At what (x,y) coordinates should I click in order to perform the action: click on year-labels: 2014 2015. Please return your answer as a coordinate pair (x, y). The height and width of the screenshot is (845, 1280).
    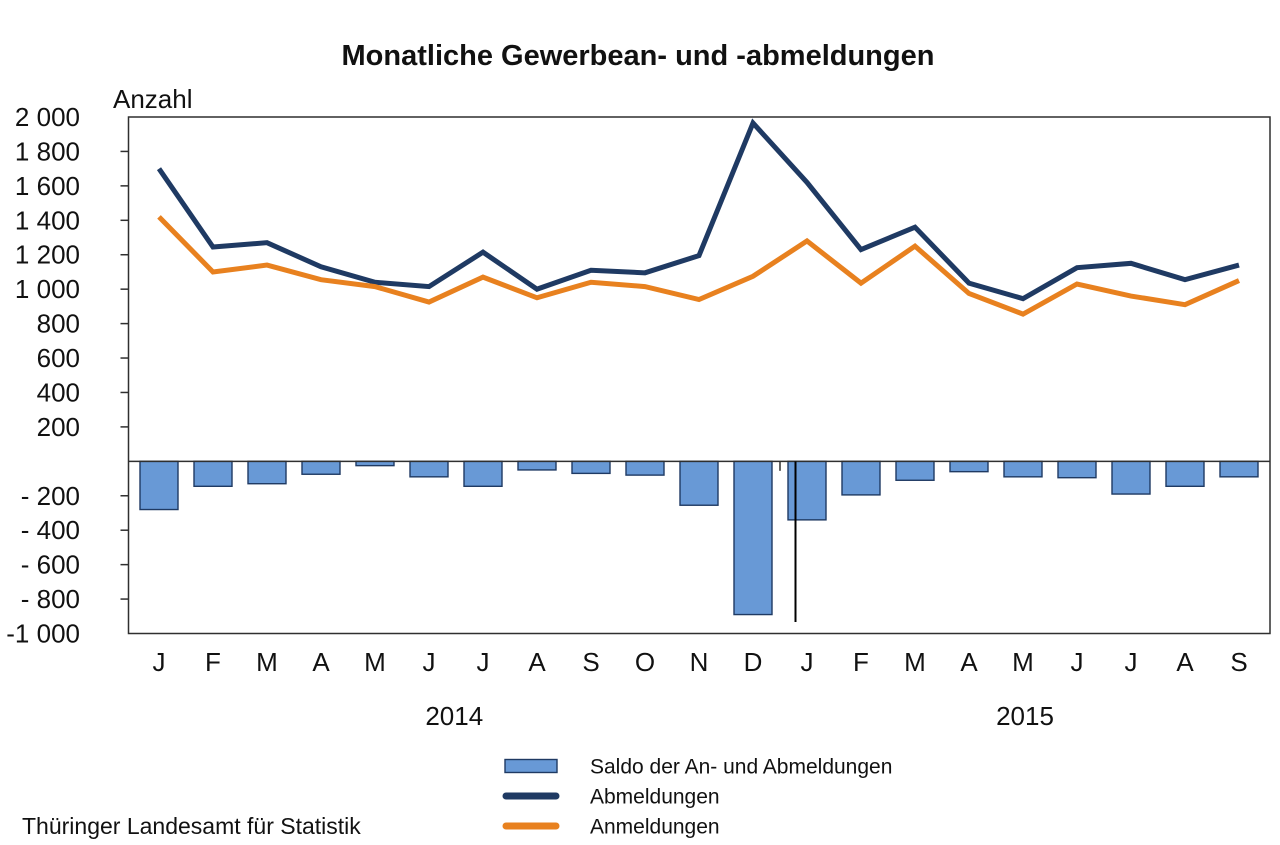
    Looking at the image, I should click on (739, 716).